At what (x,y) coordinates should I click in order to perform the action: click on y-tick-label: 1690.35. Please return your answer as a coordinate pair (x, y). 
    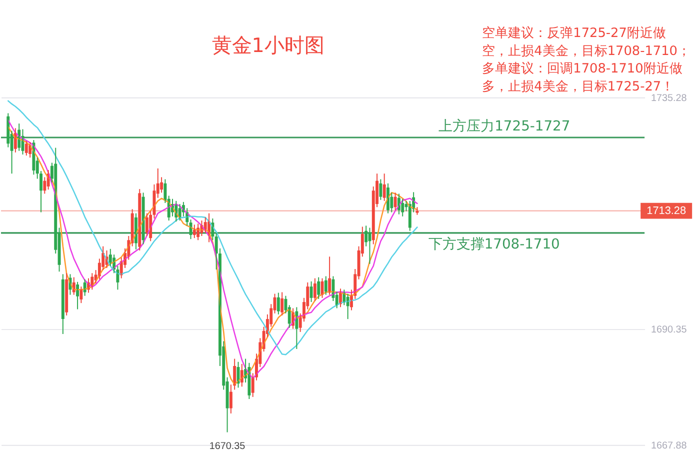
    Looking at the image, I should click on (669, 330).